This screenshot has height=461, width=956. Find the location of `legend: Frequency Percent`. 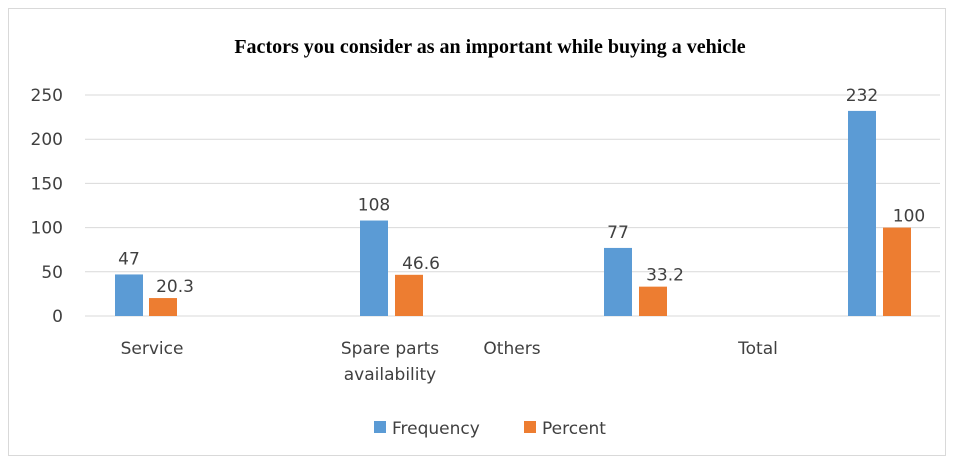

legend: Frequency Percent is located at coordinates (490, 429).